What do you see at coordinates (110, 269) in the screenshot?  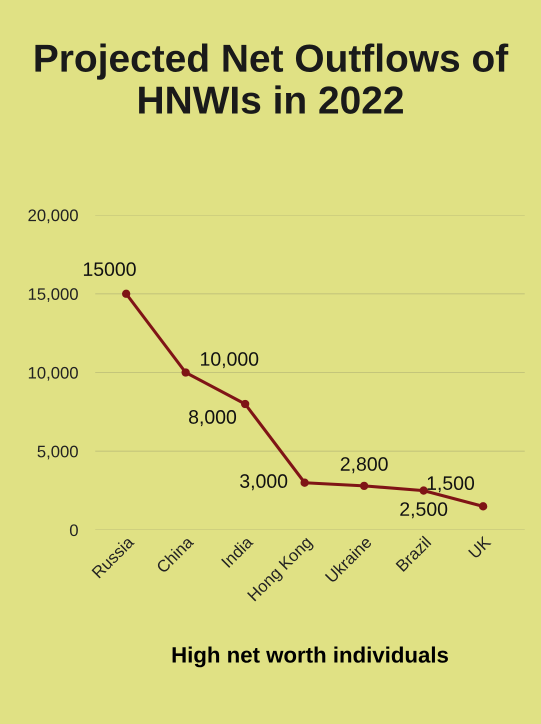 I see `data-label: 15000` at bounding box center [110, 269].